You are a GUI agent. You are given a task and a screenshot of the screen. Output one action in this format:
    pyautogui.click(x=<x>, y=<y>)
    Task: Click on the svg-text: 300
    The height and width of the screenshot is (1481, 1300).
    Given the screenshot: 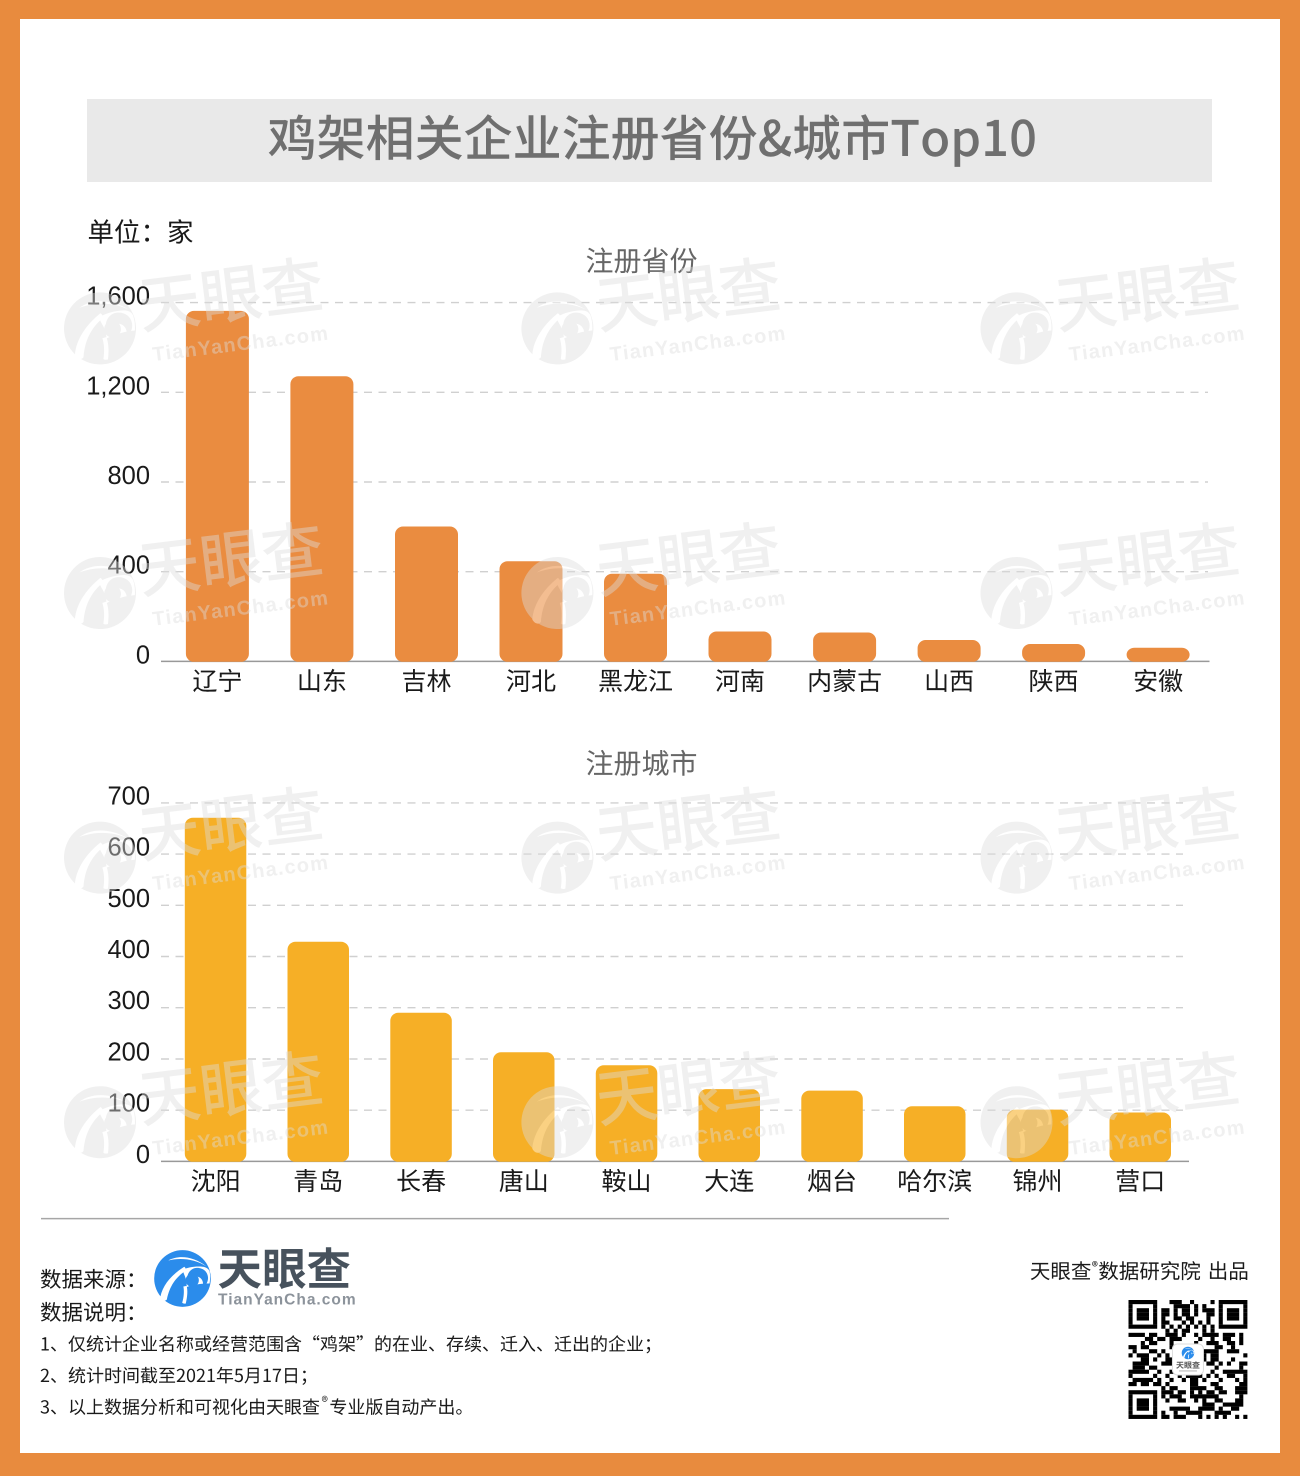 What is the action you would take?
    pyautogui.click(x=128, y=1001)
    